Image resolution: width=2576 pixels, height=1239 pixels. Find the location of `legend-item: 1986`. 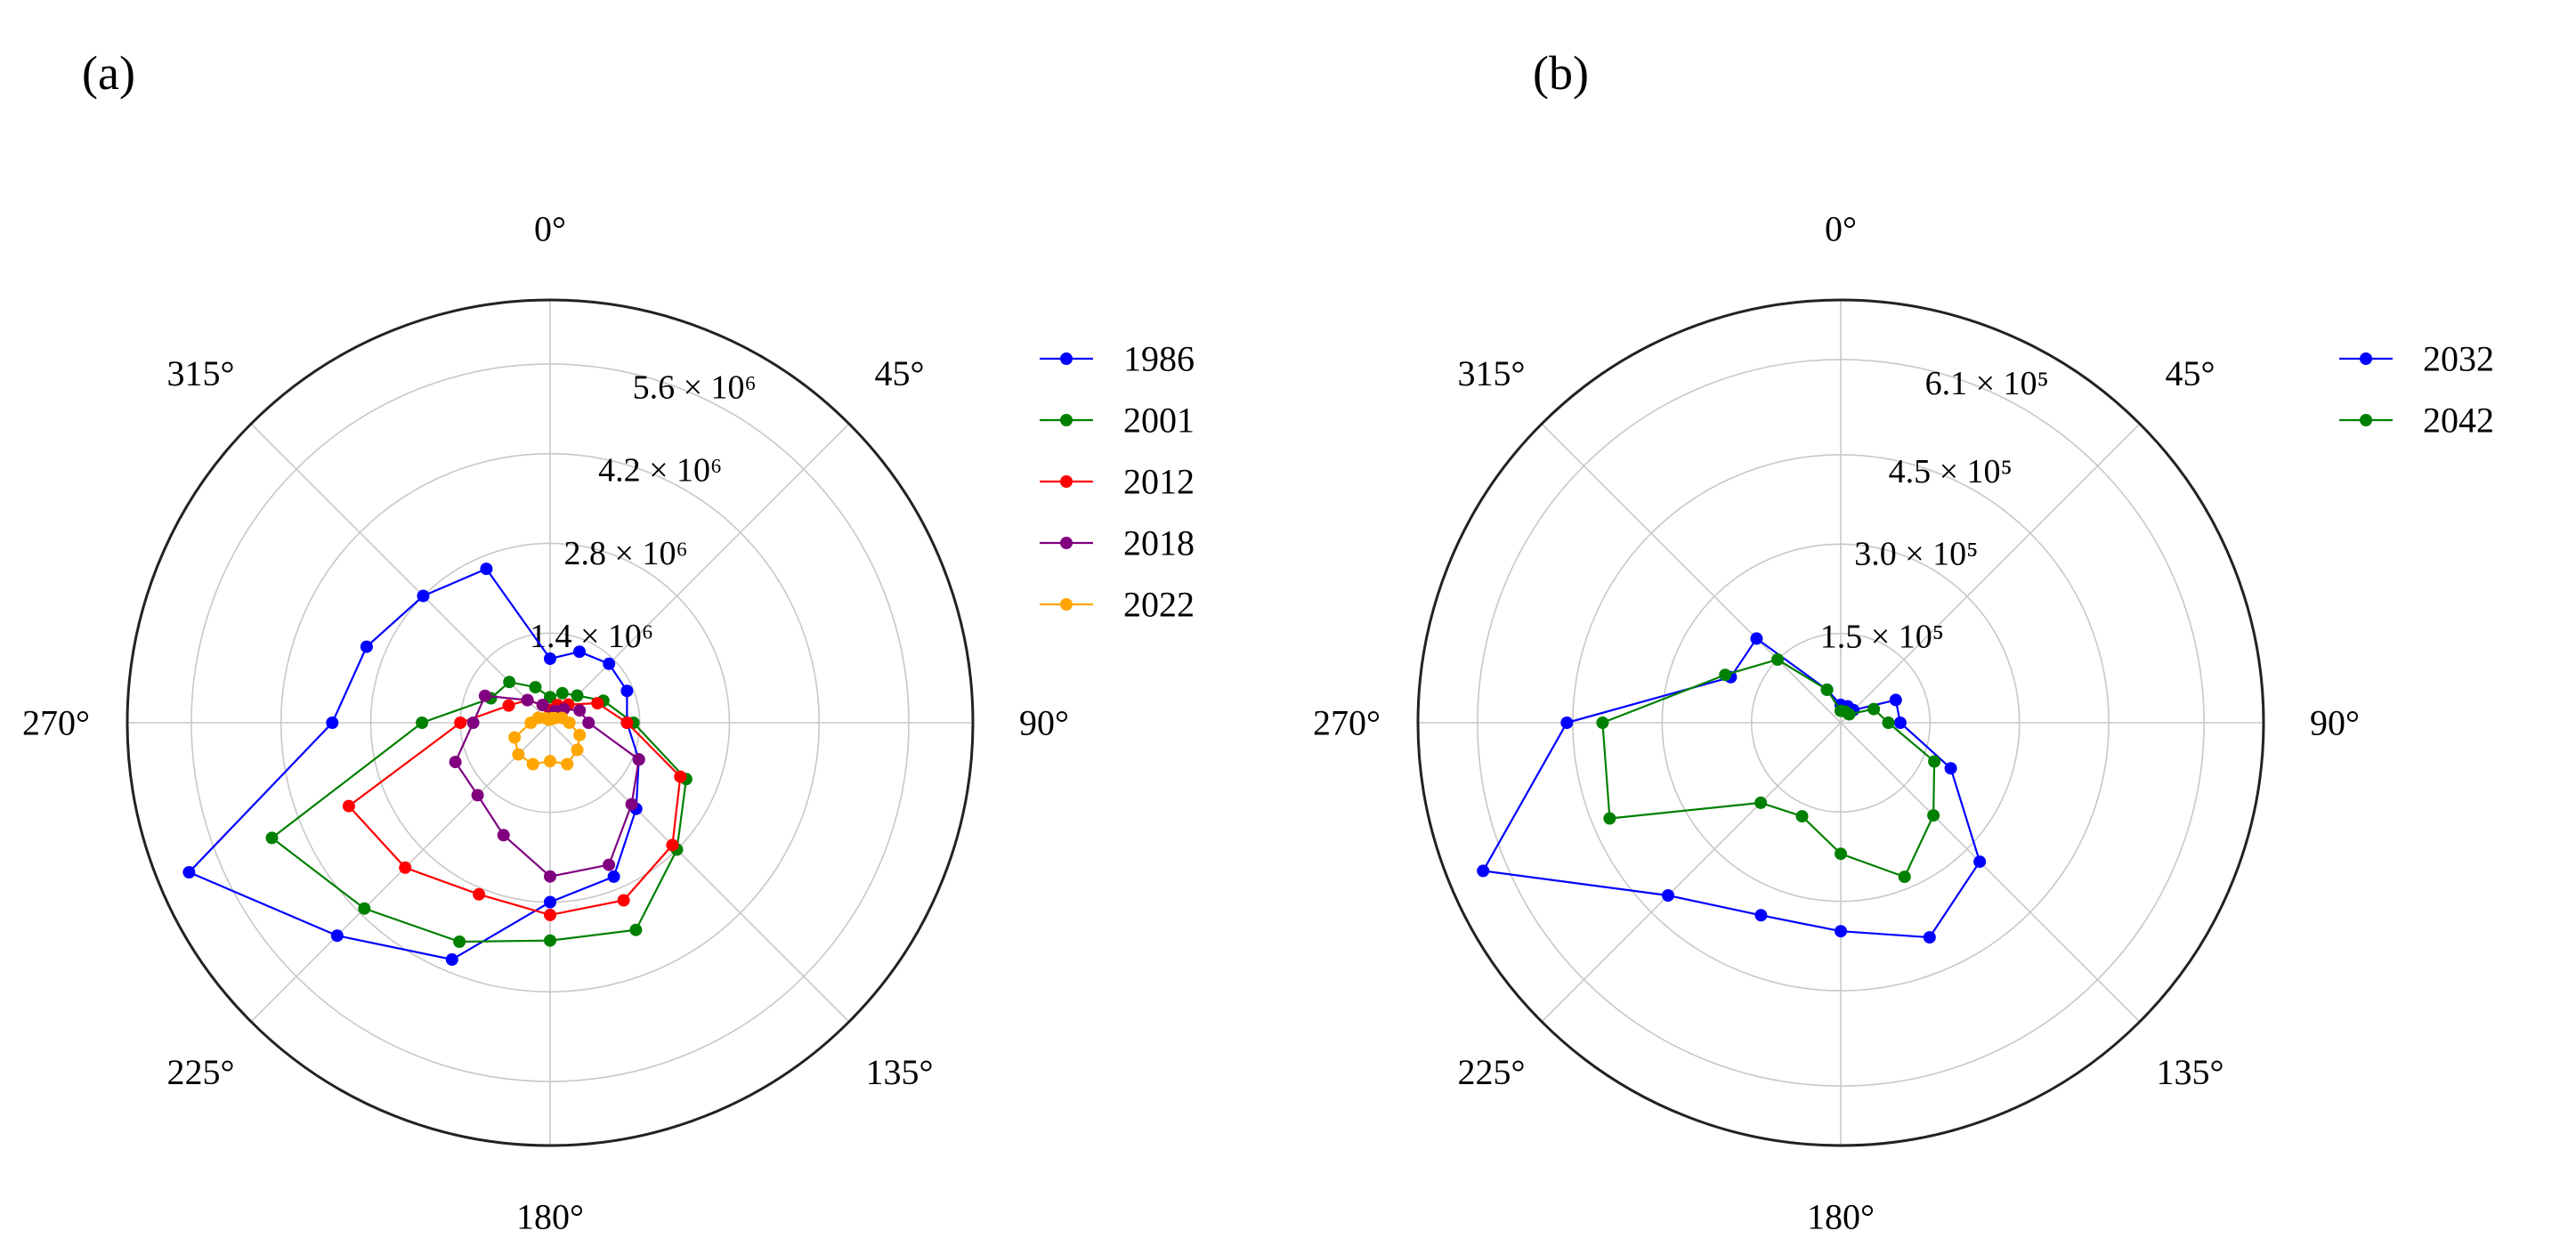

legend-item: 1986 is located at coordinates (1118, 359).